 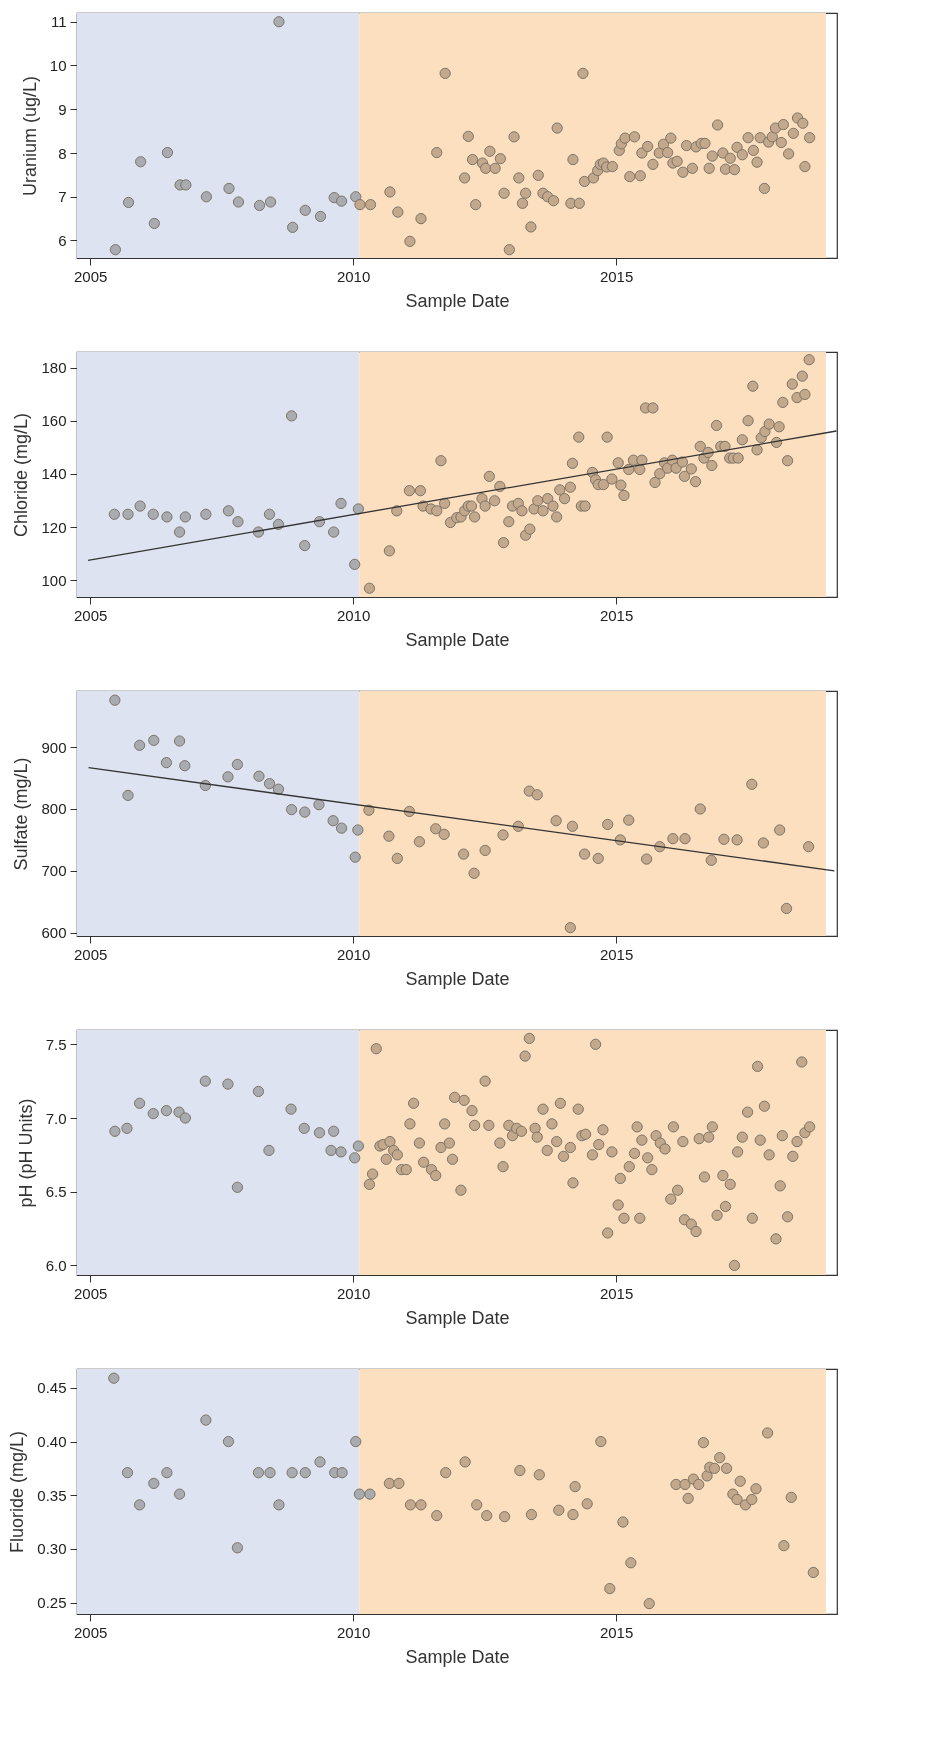 What do you see at coordinates (58, 22) in the screenshot?
I see `y-tick-label: 11` at bounding box center [58, 22].